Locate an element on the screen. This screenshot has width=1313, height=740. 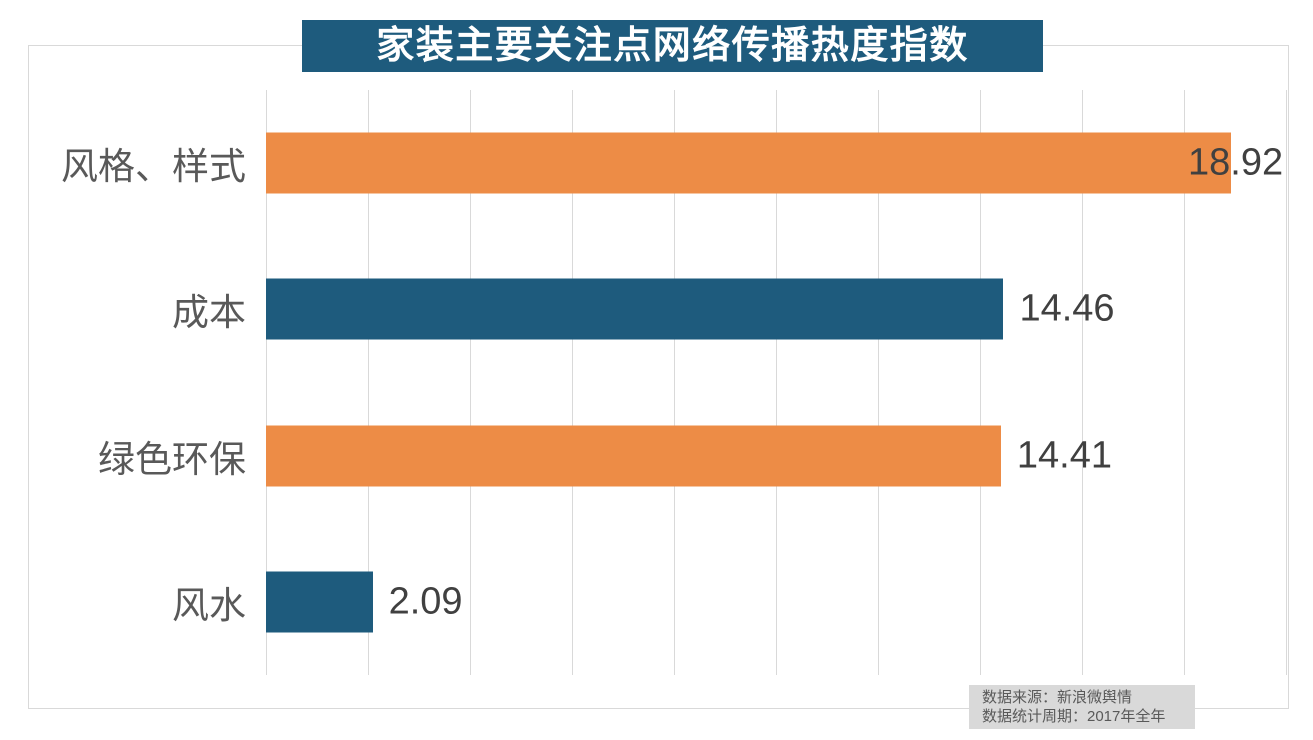
source-note: 数据来源：新浪微舆情 数据统计周期：2017年全年 is located at coordinates (1082, 707).